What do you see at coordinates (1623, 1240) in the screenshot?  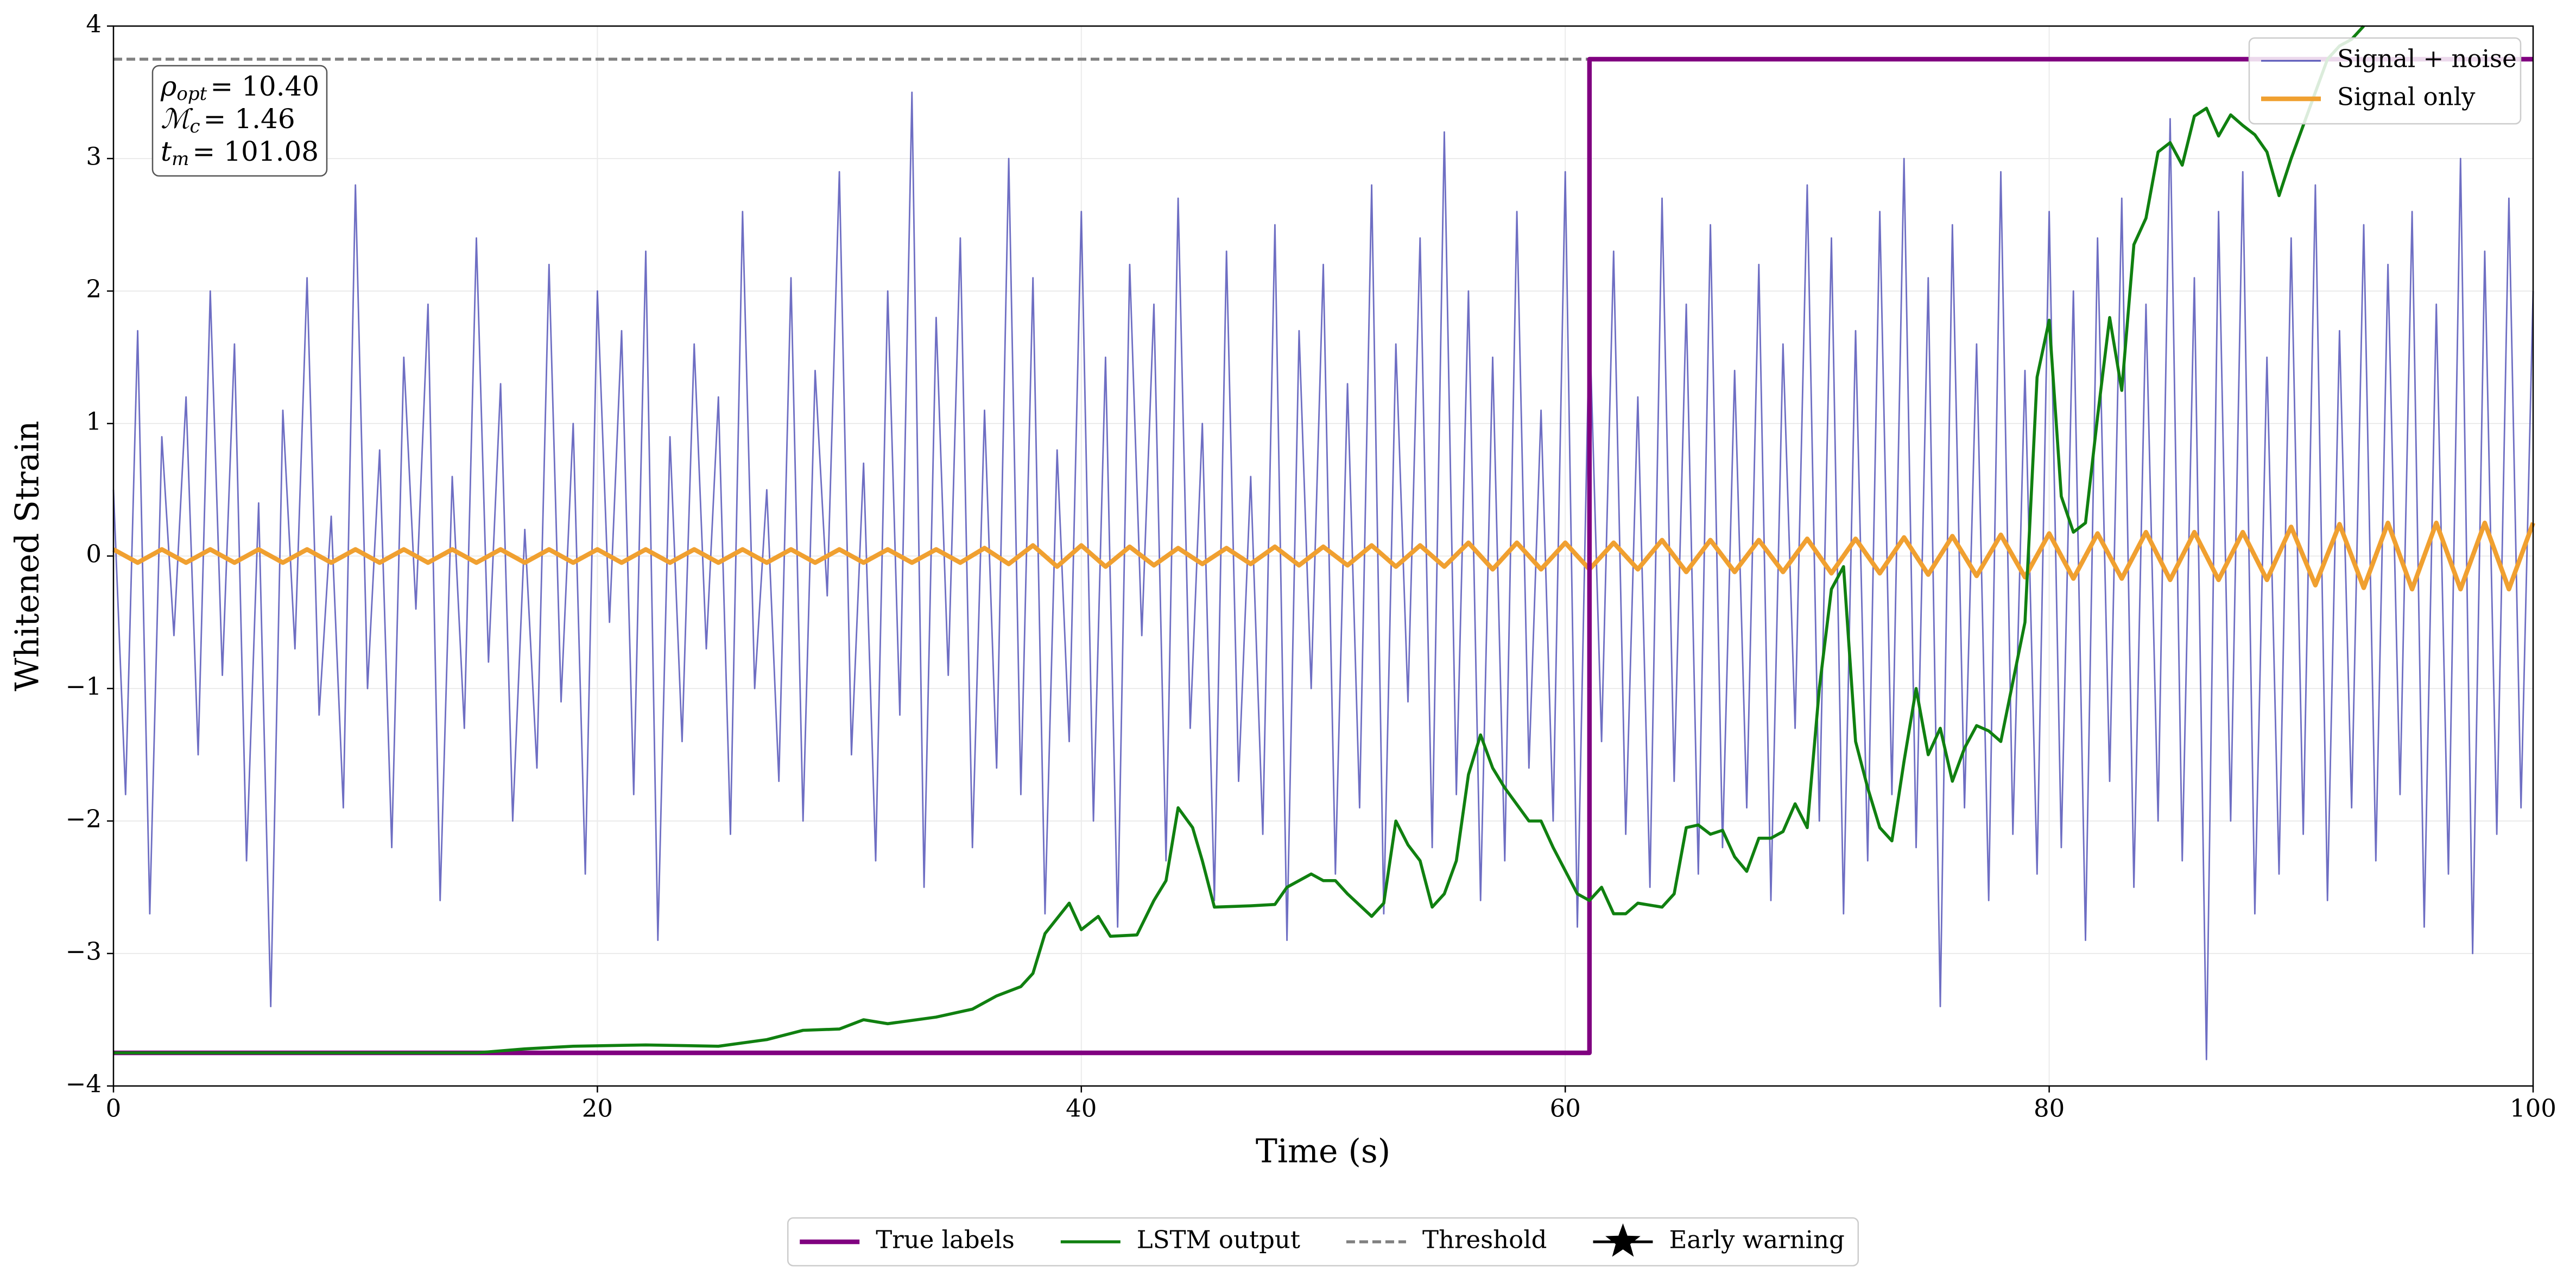 I see `legend-marker` at bounding box center [1623, 1240].